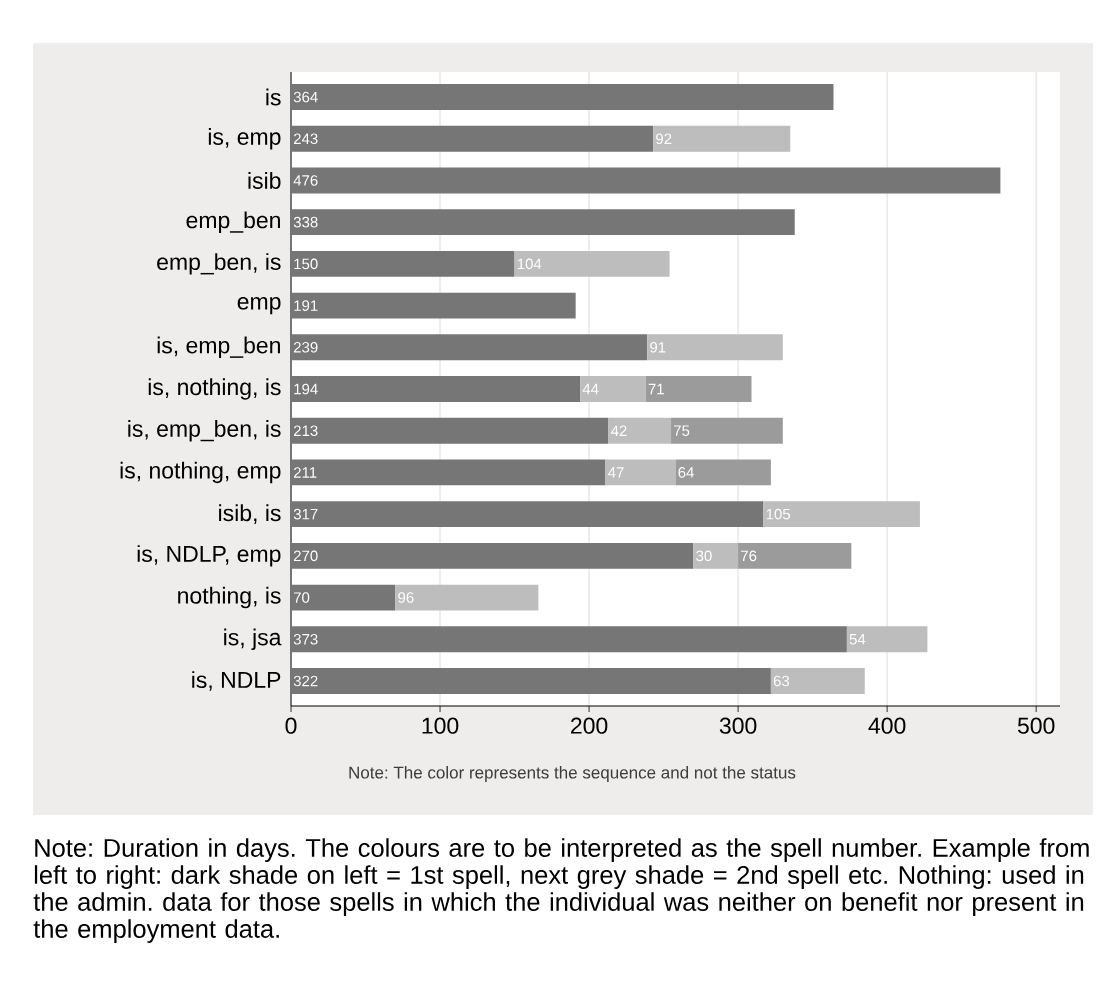  I want to click on data-label: 104, so click(529, 264).